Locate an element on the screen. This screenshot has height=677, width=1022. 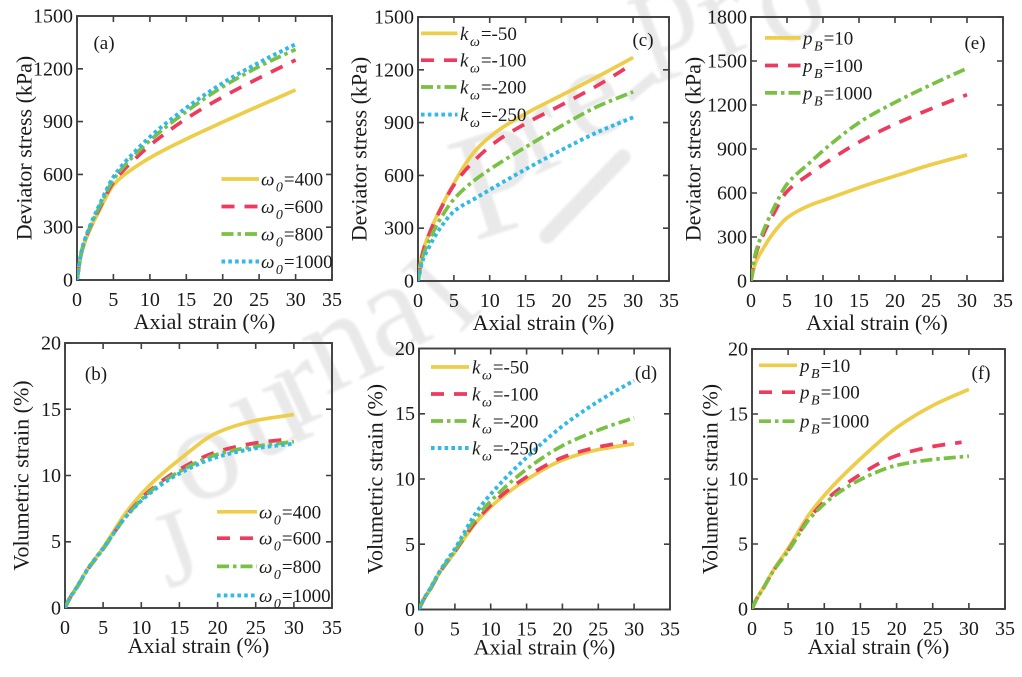
svg-text:pB=1000: p B=1000 is located at coordinates (833, 425).